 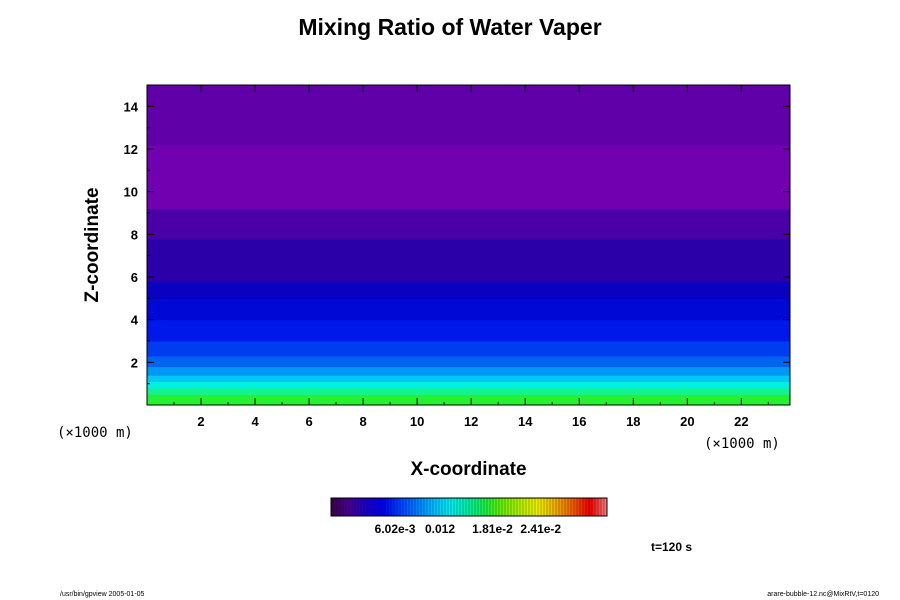 What do you see at coordinates (468, 469) in the screenshot?
I see `x-axis-label: X-coordinate` at bounding box center [468, 469].